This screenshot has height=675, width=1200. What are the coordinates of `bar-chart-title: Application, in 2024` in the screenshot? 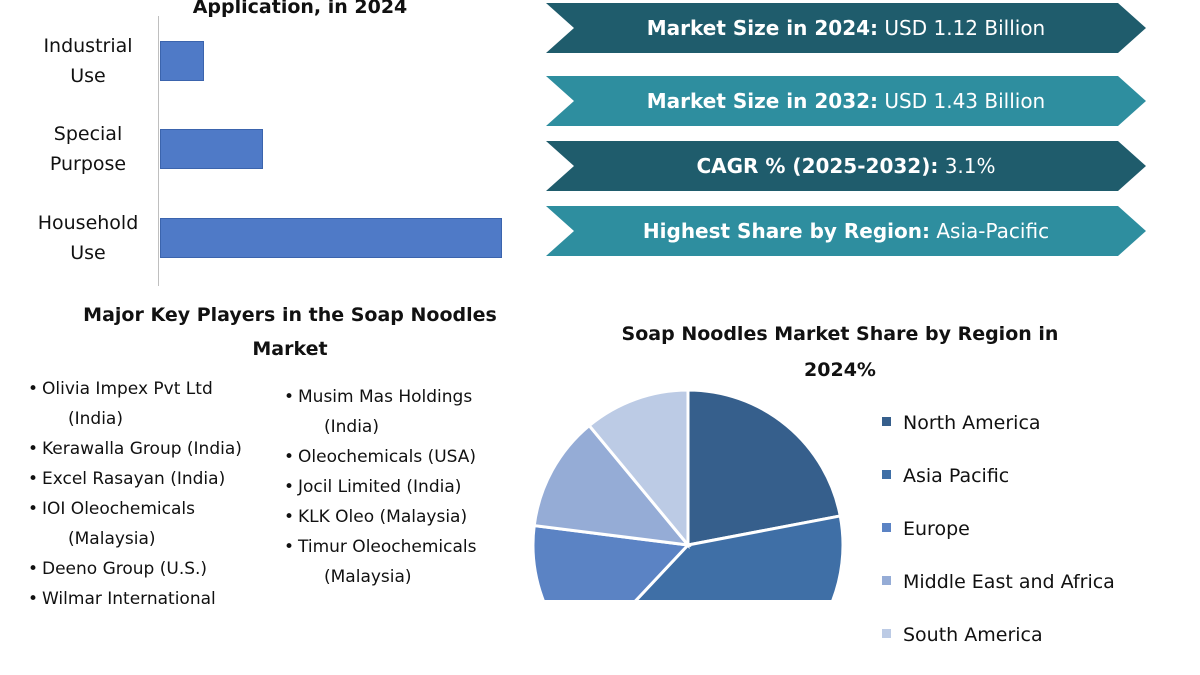 It's located at (300, 9).